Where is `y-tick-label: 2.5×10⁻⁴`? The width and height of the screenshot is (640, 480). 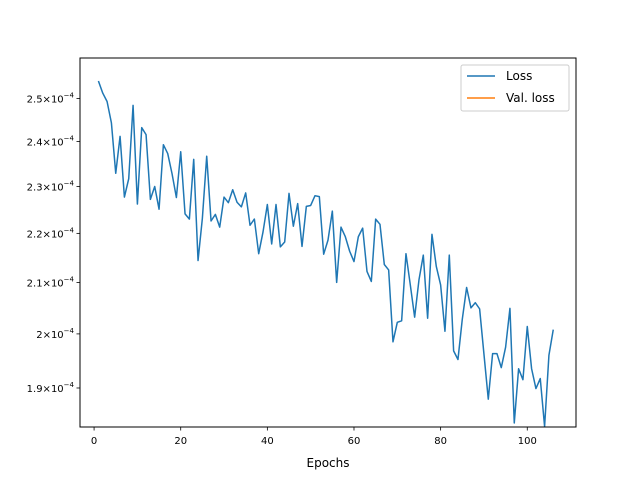 y-tick-label: 2.5×10⁻⁴ is located at coordinates (51, 99).